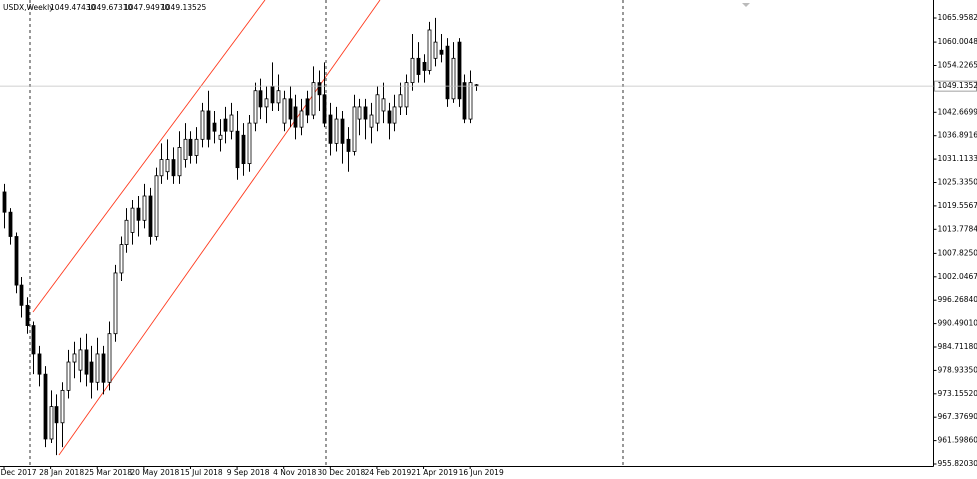  What do you see at coordinates (957, 463) in the screenshot?
I see `y-tick-label: 955.82030` at bounding box center [957, 463].